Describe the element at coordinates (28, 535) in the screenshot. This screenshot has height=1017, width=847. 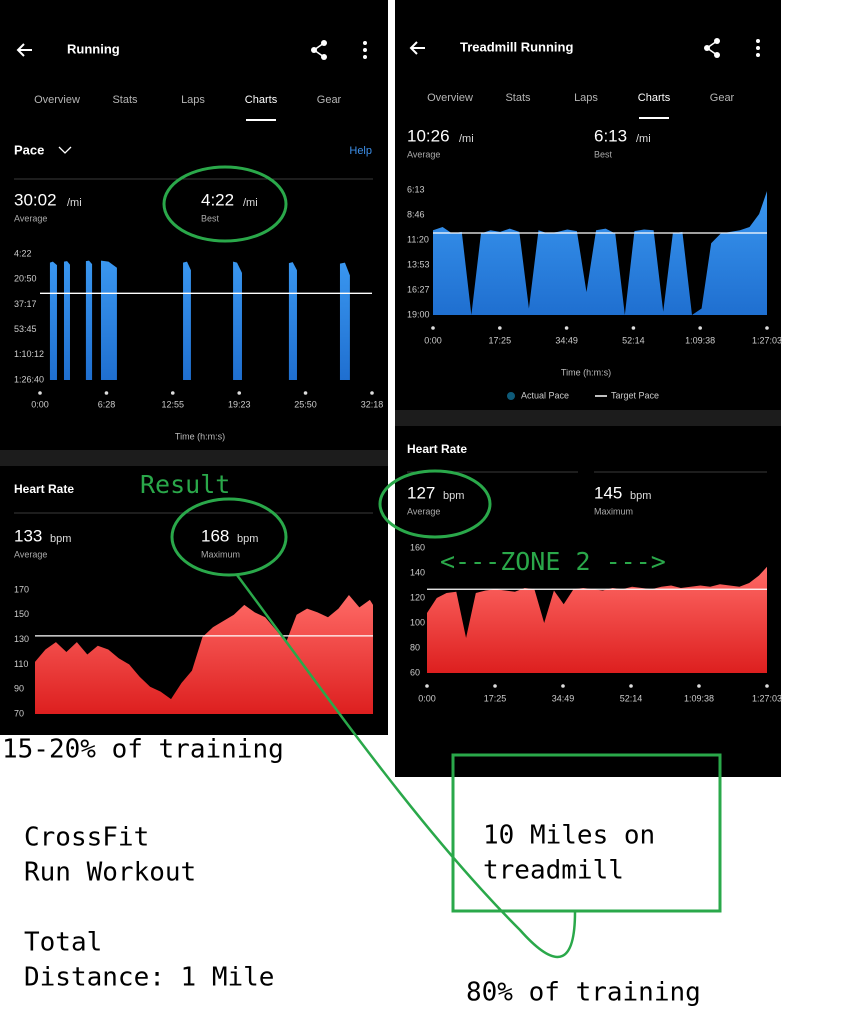
I see `stat-value: 133` at that location.